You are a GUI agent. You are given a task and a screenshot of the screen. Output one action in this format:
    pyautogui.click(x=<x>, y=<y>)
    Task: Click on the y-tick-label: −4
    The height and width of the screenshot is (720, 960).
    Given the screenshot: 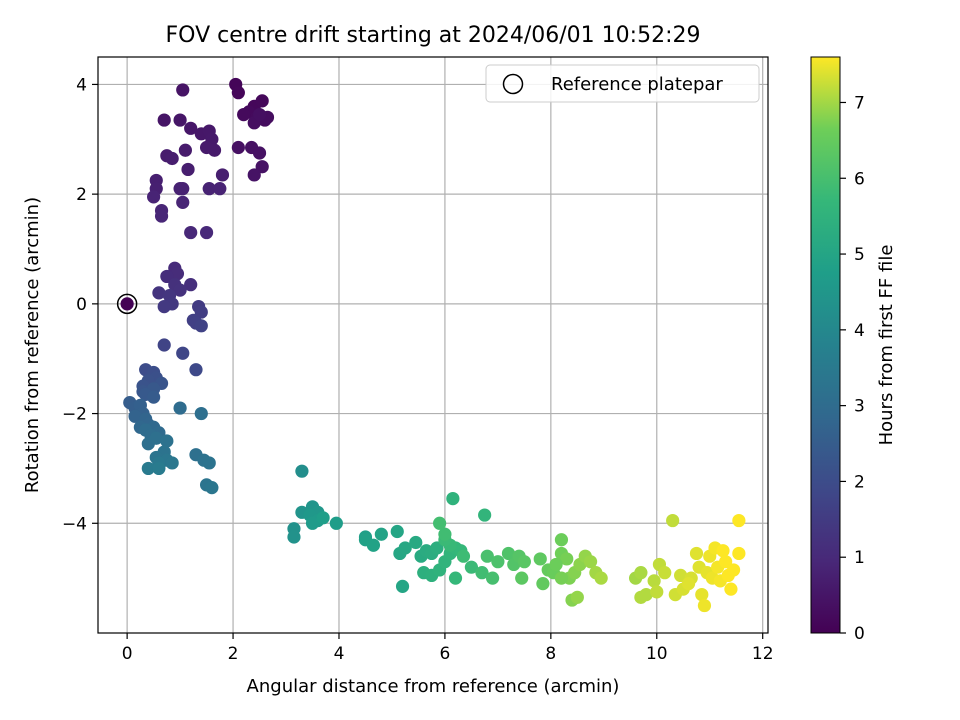 What is the action you would take?
    pyautogui.click(x=74, y=524)
    